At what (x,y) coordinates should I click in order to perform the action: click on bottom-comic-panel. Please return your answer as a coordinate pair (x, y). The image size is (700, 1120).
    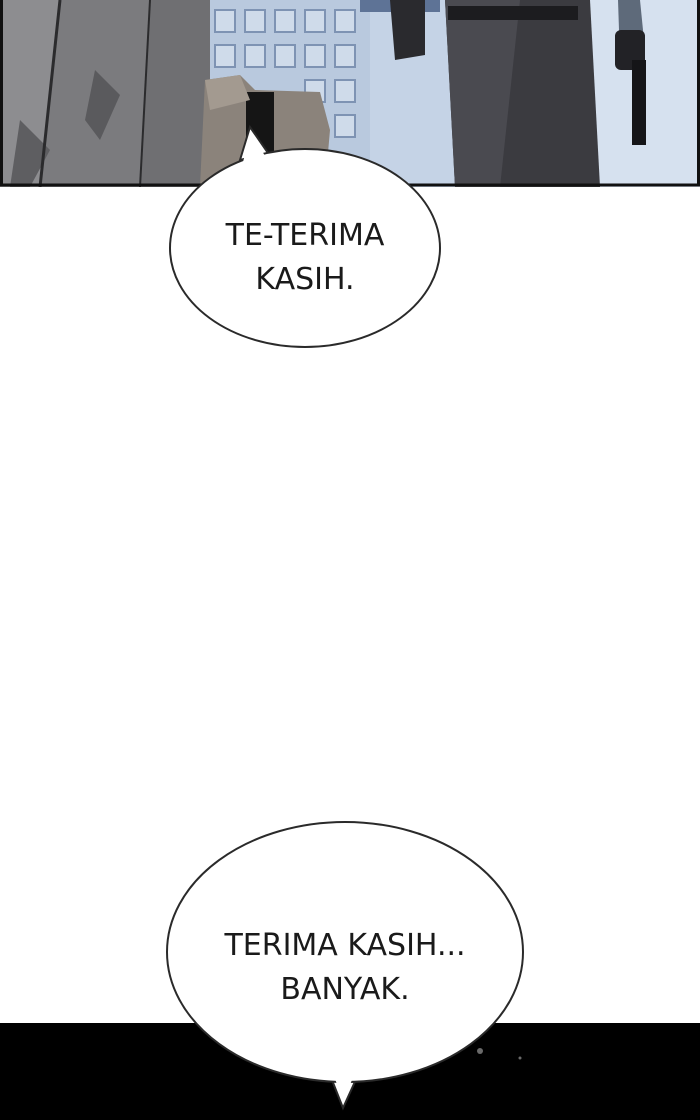
    Looking at the image, I should click on (350, 1071).